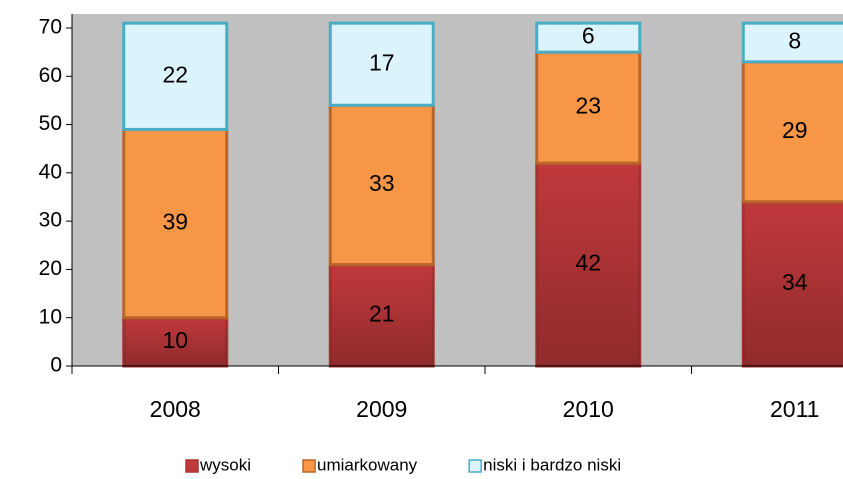 The width and height of the screenshot is (843, 479). What do you see at coordinates (794, 409) in the screenshot?
I see `x-tick-label: 2011` at bounding box center [794, 409].